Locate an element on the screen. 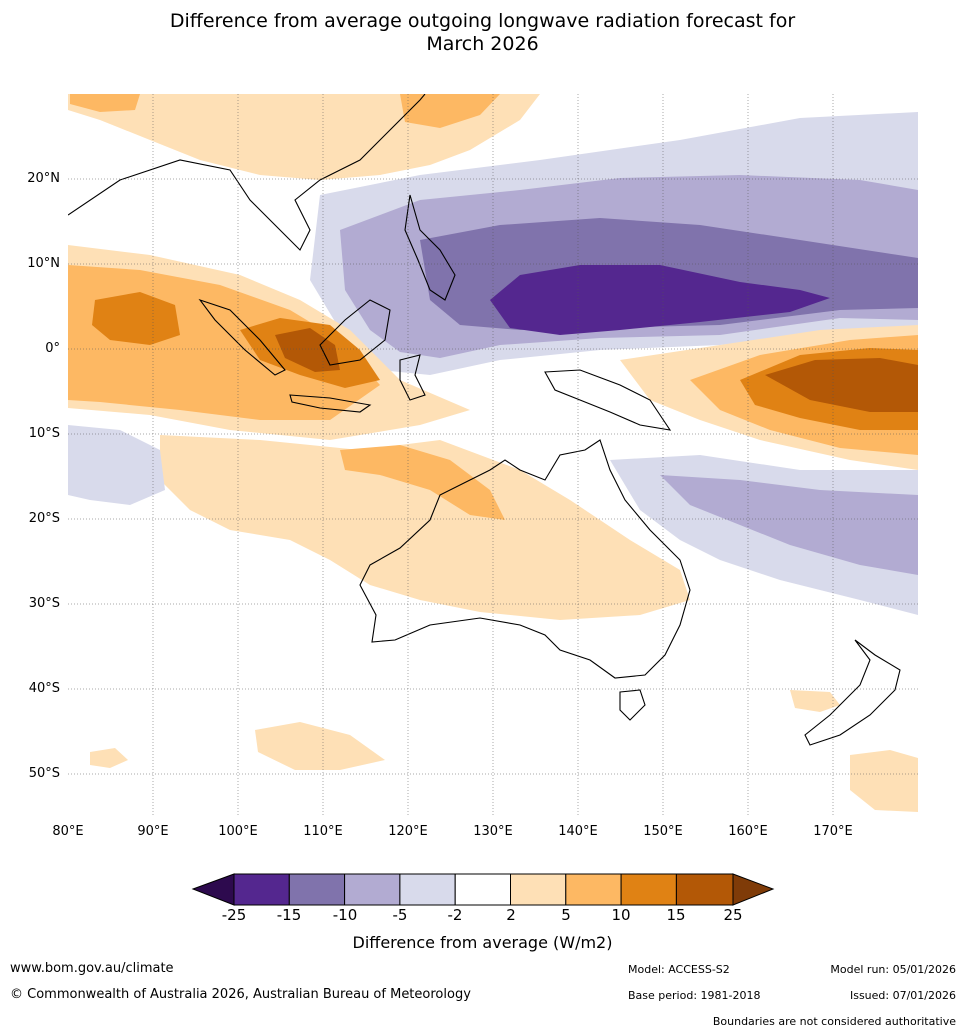 The height and width of the screenshot is (1035, 965). sumatra-coastline is located at coordinates (242, 337).